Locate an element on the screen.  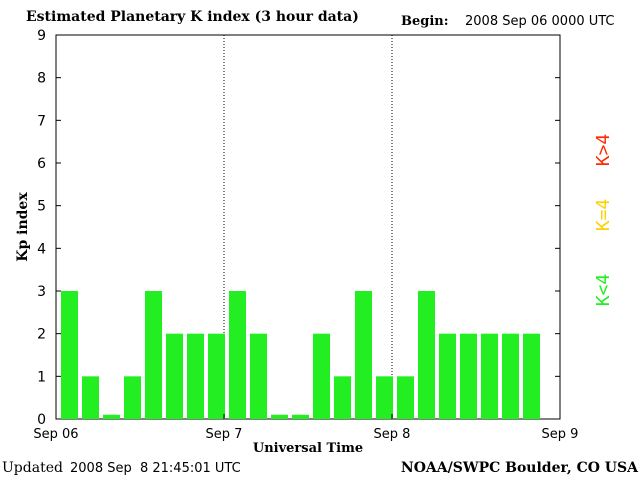
x-tick-label: Sep 9 is located at coordinates (560, 434).